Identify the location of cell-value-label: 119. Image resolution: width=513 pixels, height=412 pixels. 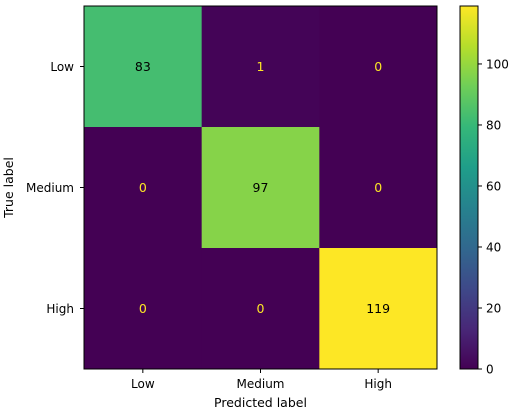
(378, 308).